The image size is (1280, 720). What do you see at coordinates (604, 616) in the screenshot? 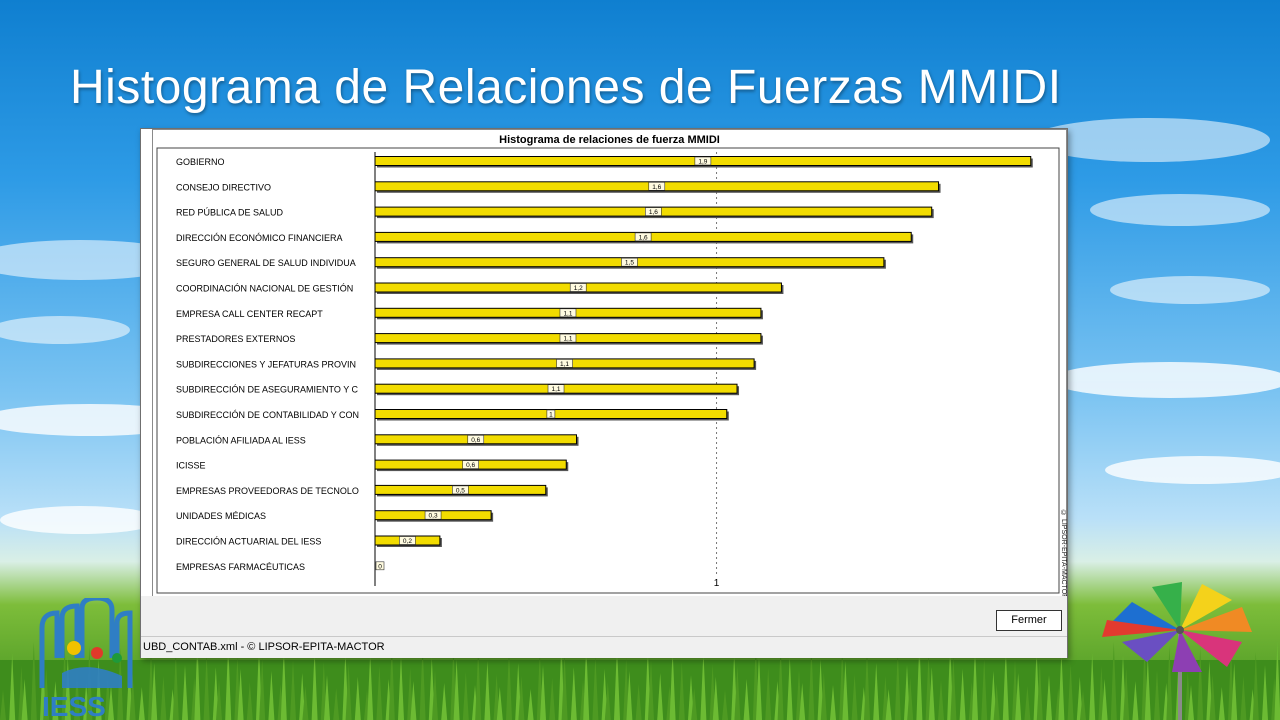
I see `button-bar` at bounding box center [604, 616].